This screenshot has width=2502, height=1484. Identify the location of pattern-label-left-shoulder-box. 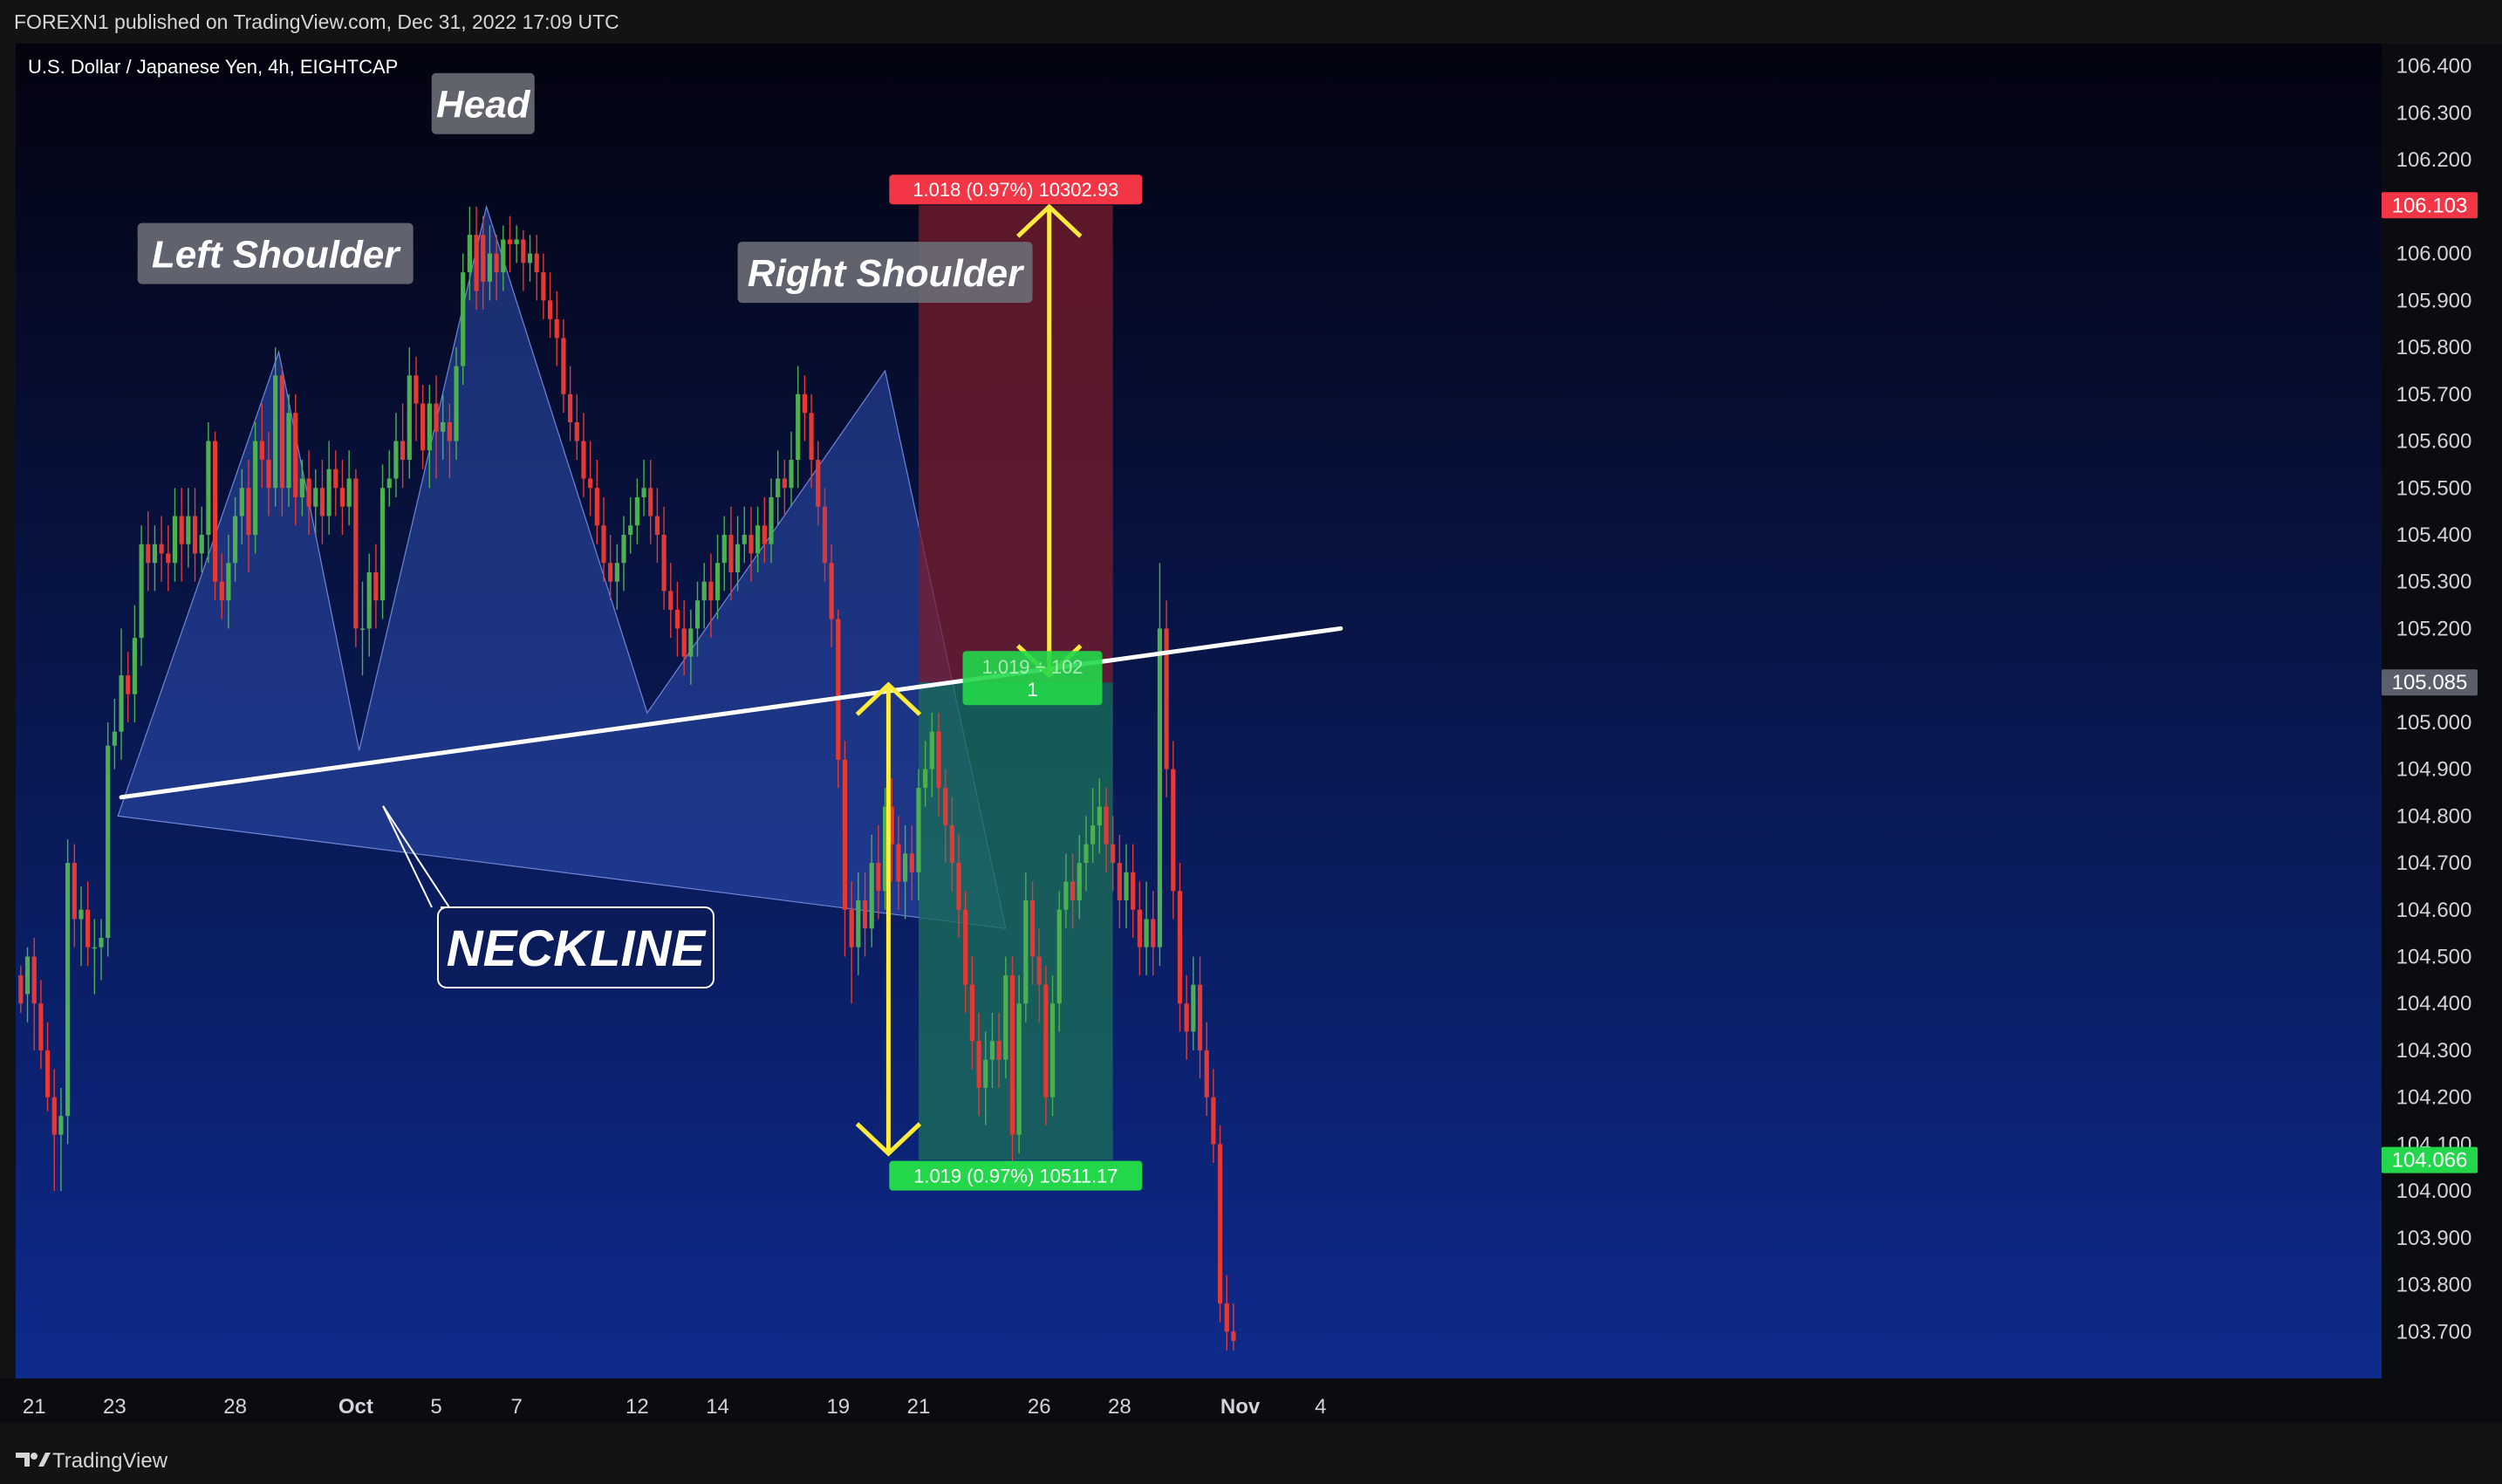
(275, 253).